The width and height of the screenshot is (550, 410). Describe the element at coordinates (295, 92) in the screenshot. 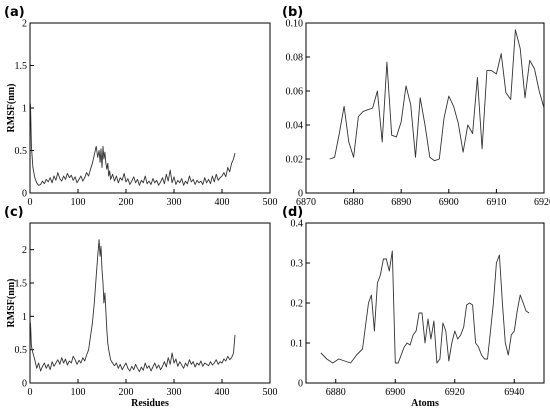

I see `y-tick-label: 0.06` at that location.